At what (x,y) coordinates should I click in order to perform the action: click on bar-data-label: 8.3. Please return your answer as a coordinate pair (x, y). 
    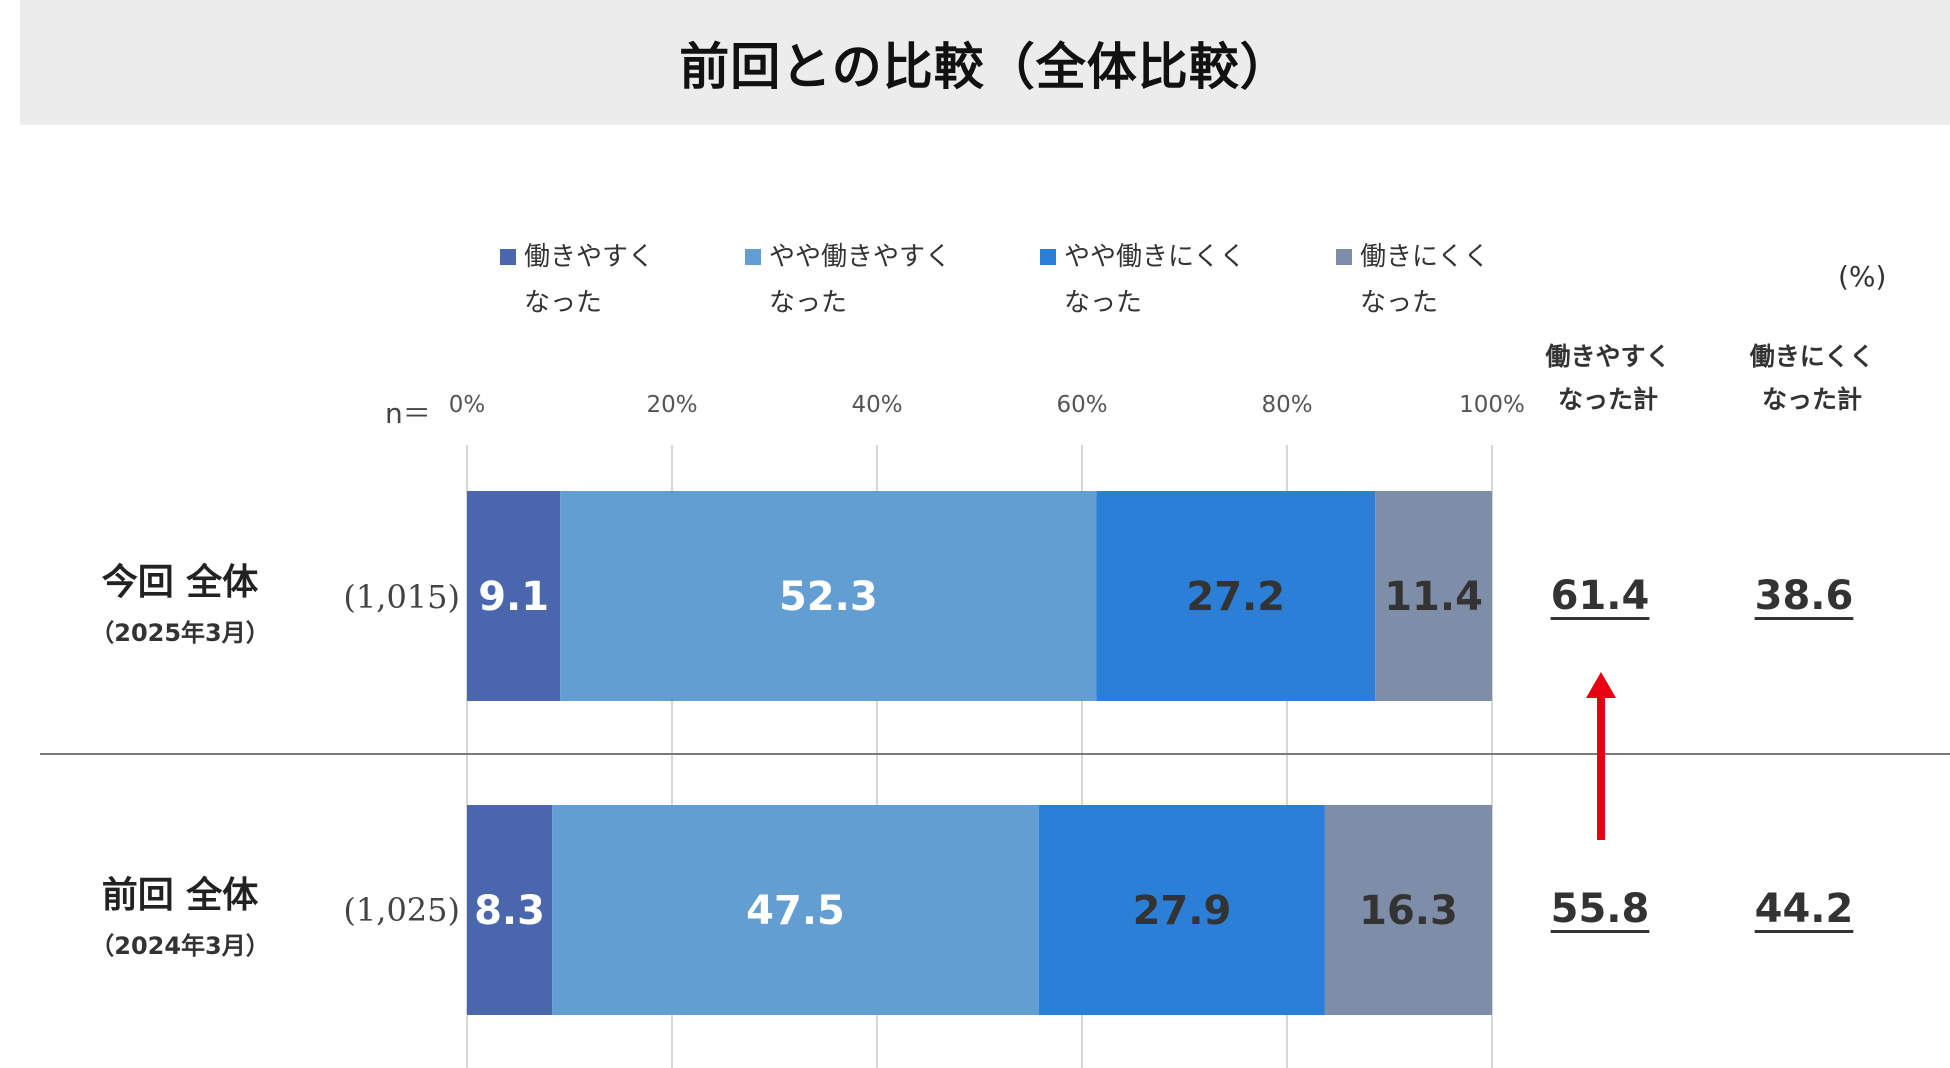
    Looking at the image, I should click on (509, 911).